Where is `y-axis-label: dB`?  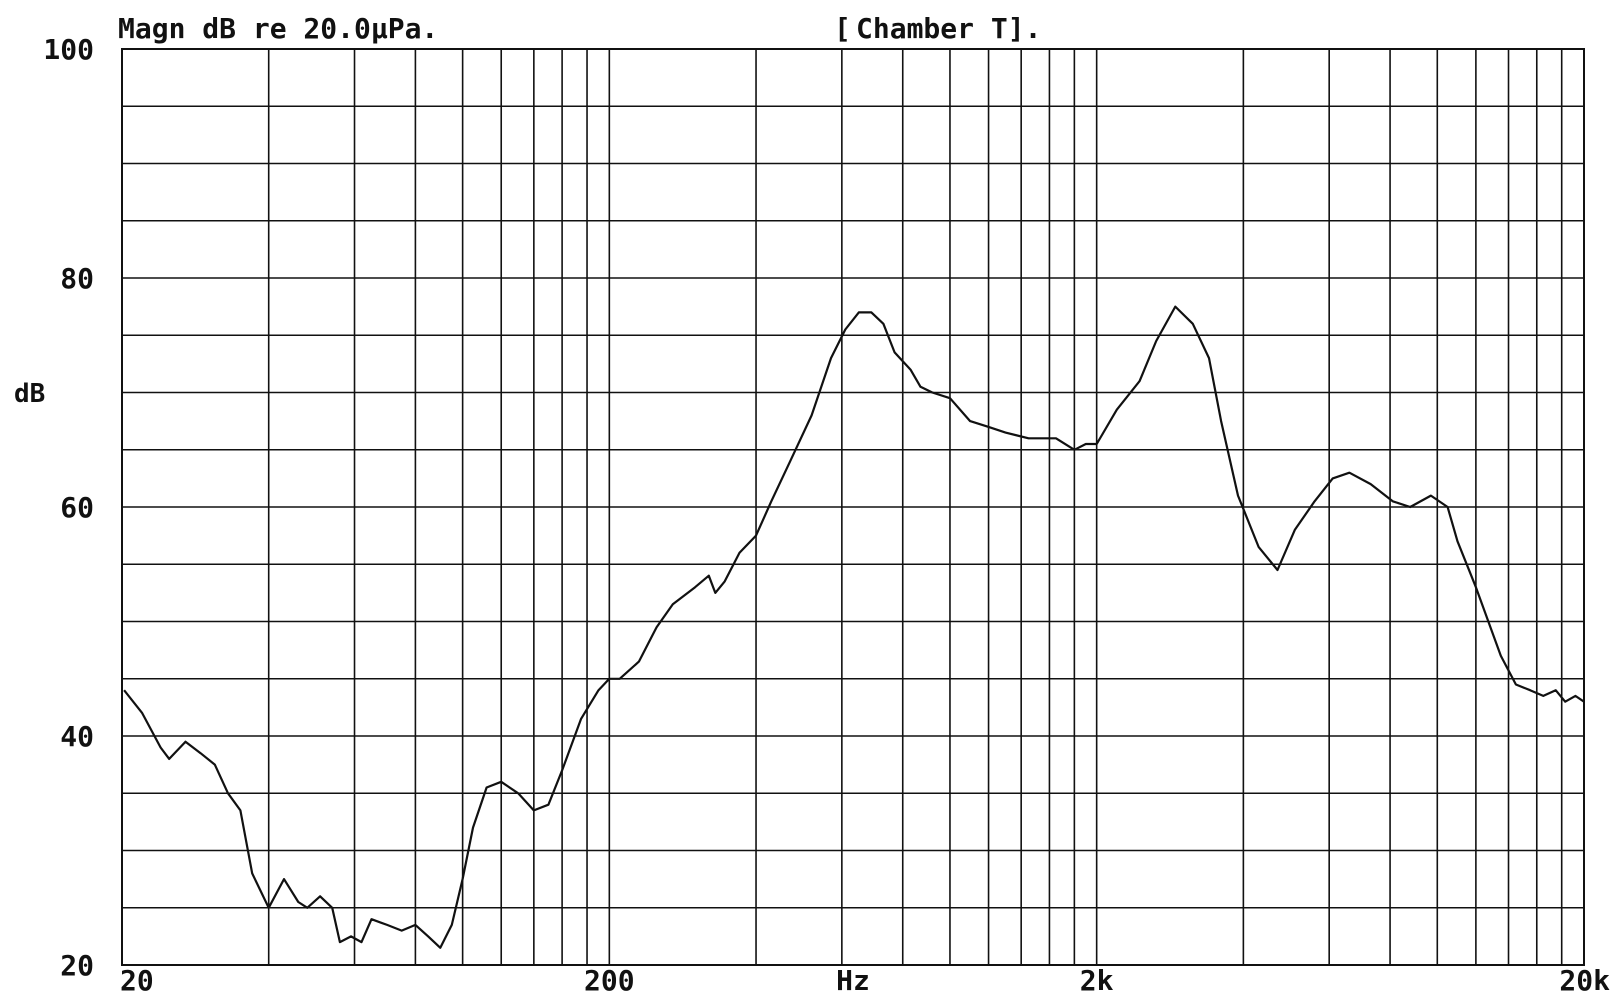 y-axis-label: dB is located at coordinates (29, 394).